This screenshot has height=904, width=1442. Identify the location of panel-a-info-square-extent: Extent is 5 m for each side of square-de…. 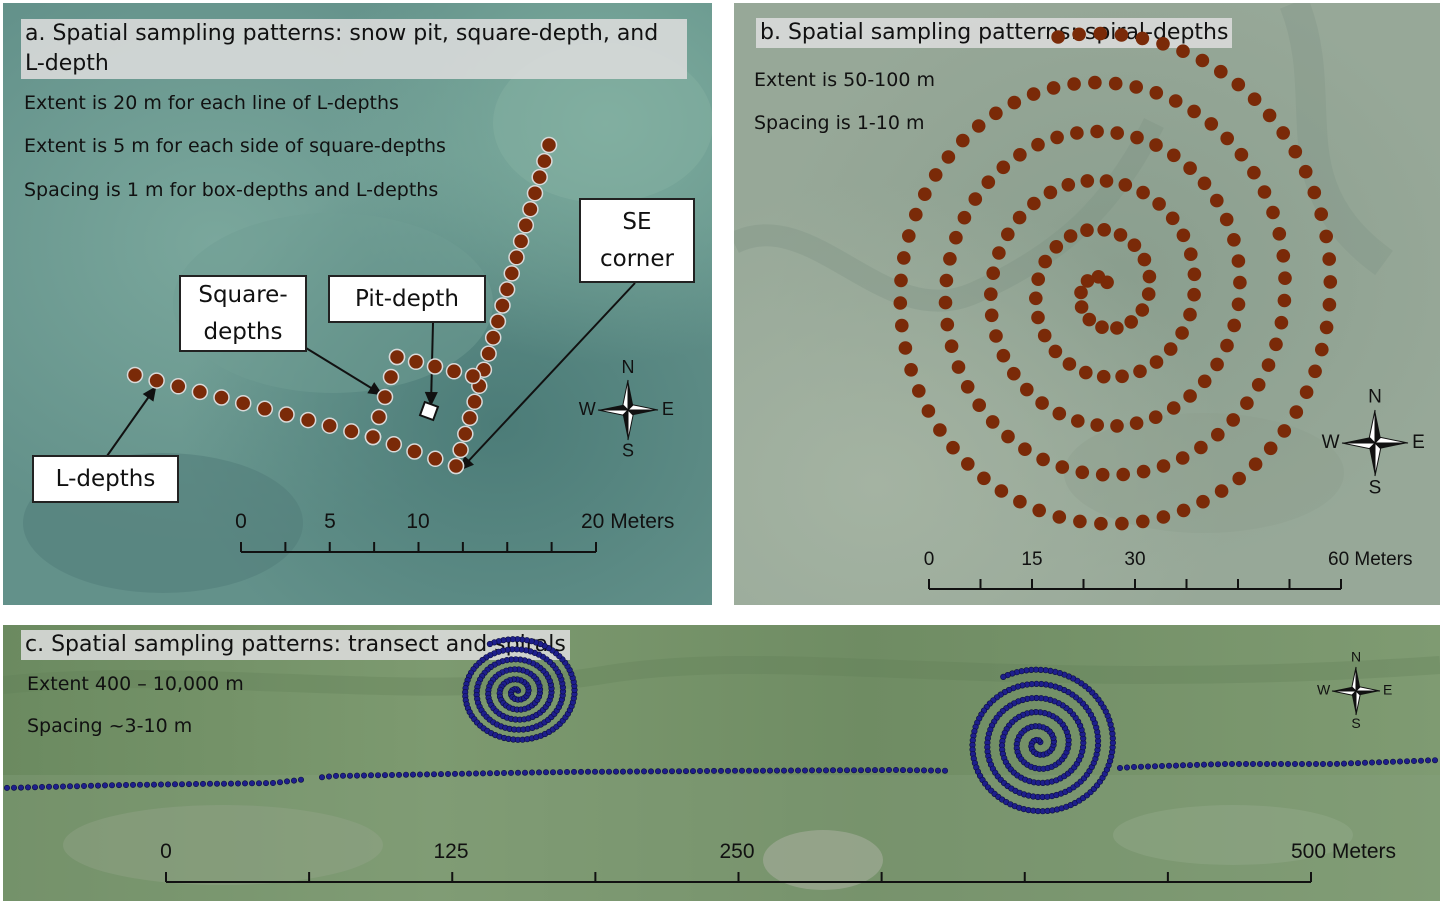
(235, 146).